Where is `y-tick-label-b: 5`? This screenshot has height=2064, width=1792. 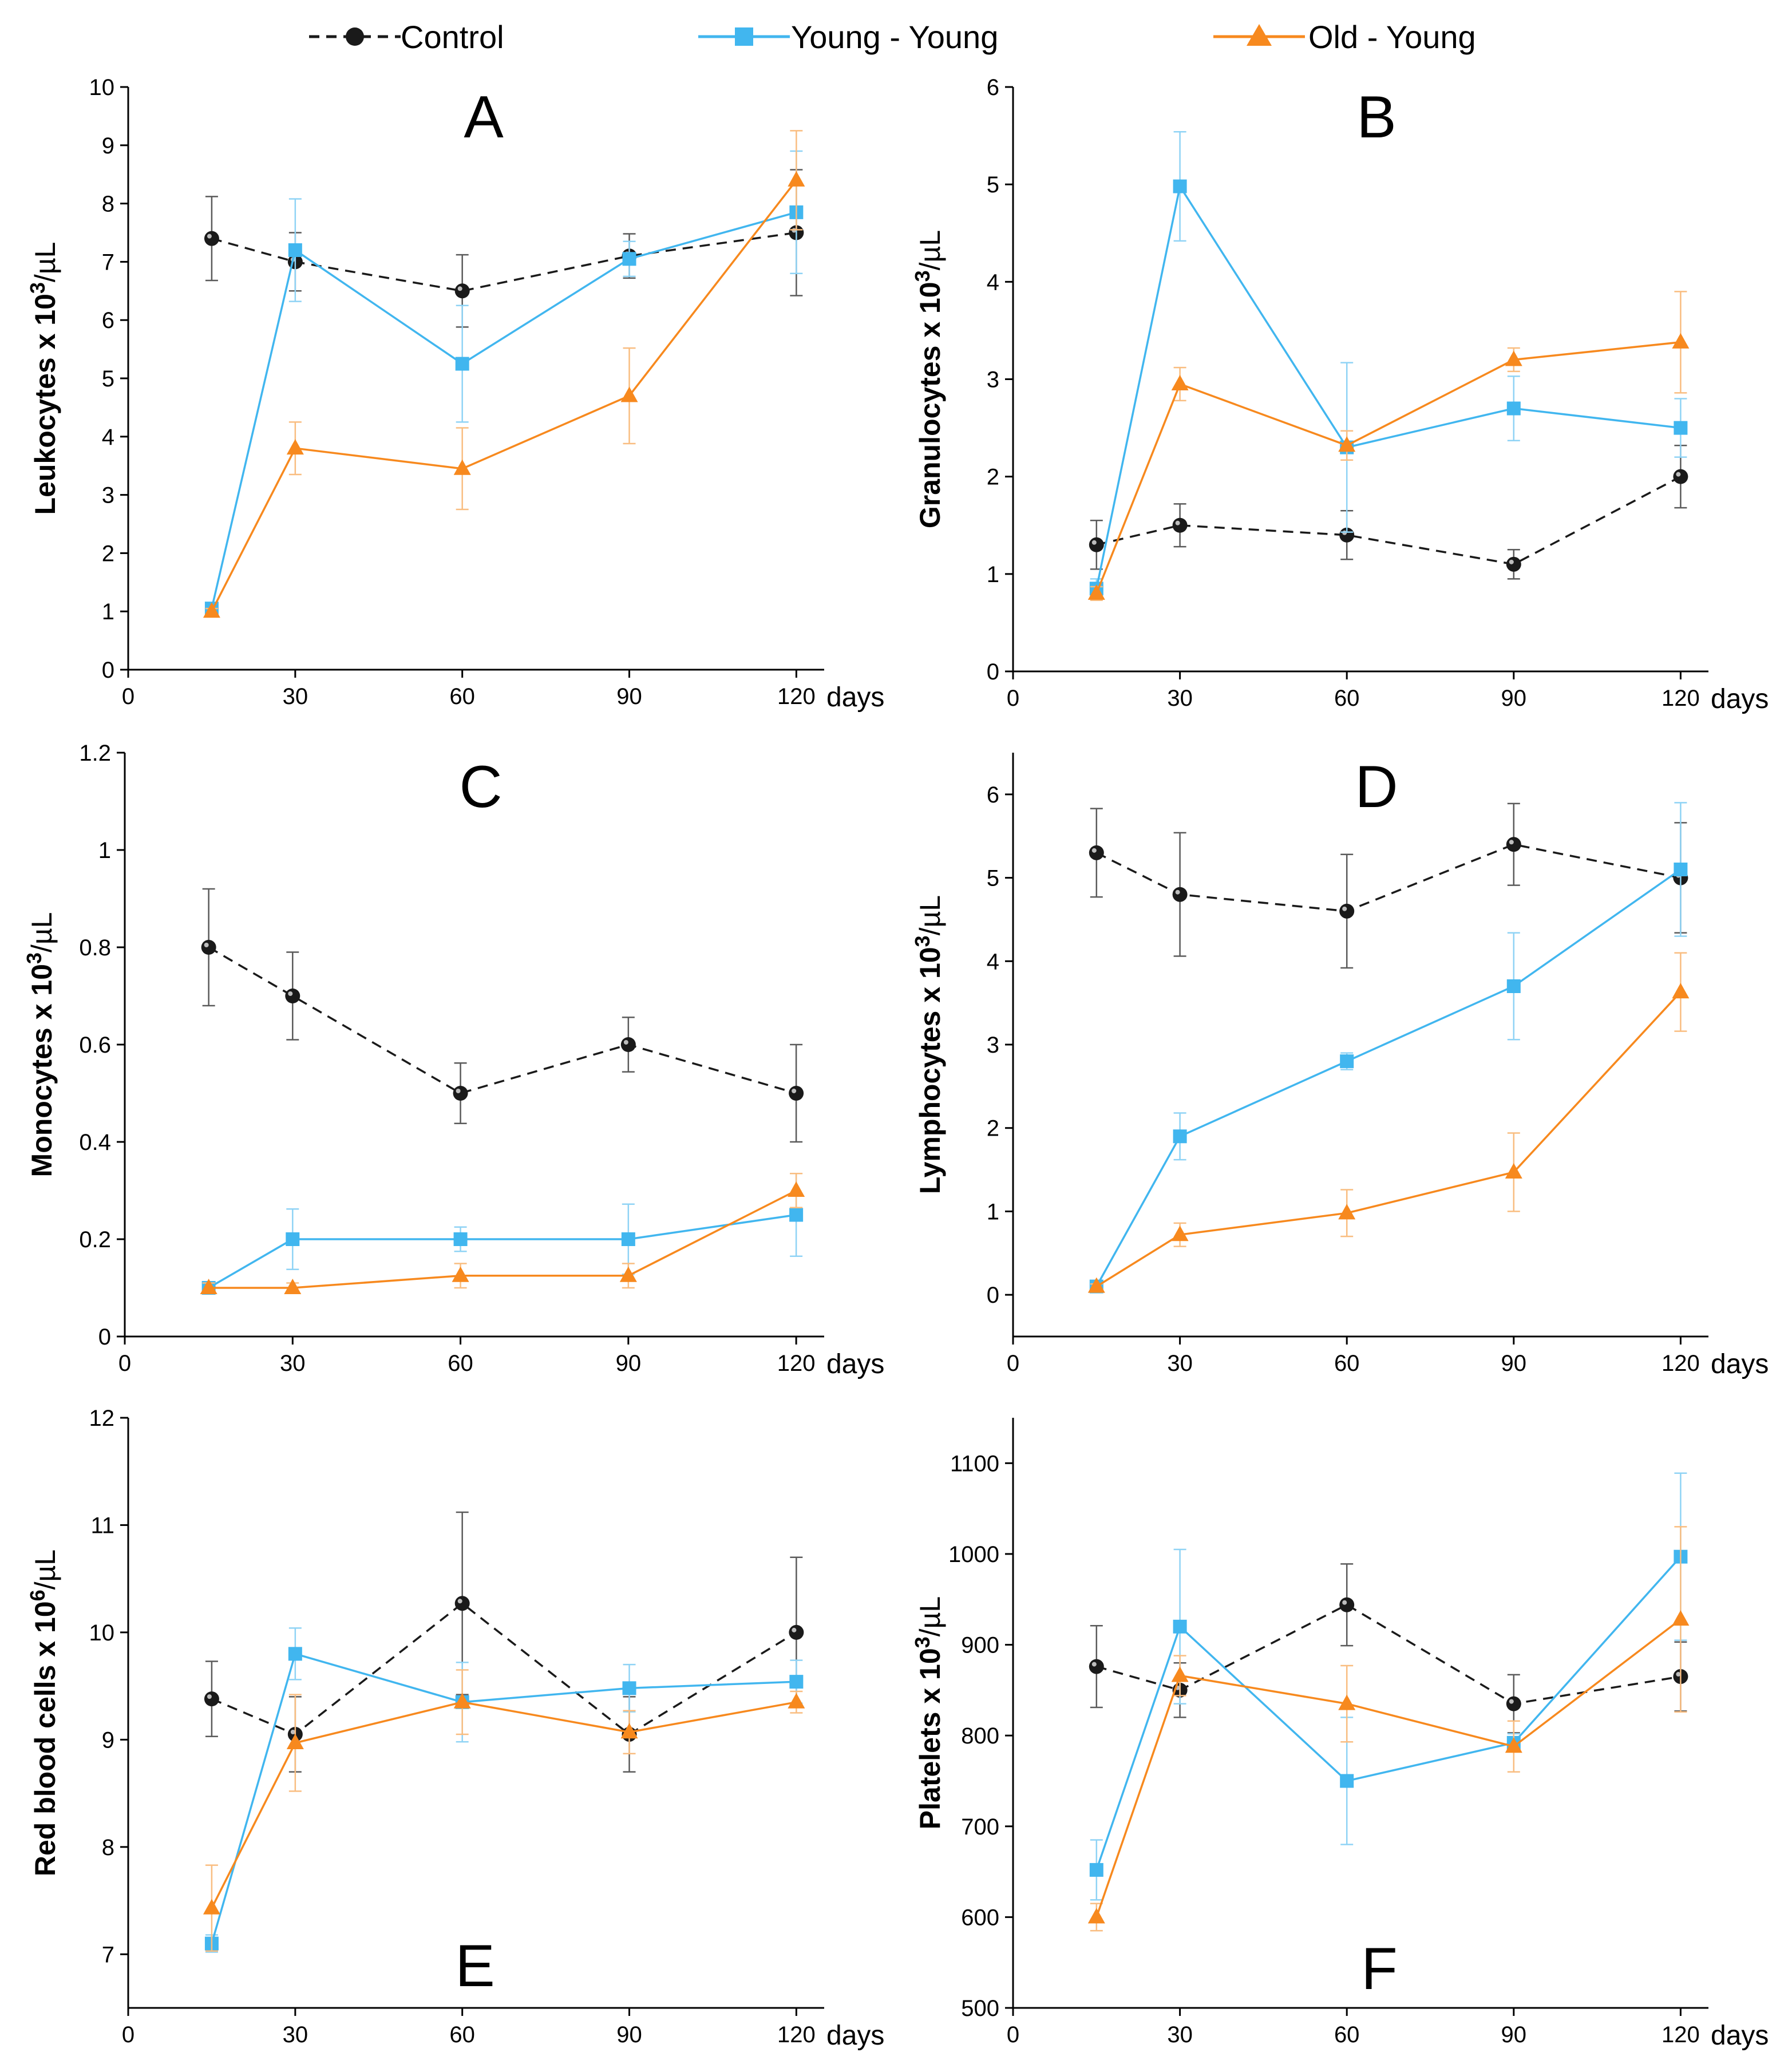 y-tick-label-b: 5 is located at coordinates (993, 185).